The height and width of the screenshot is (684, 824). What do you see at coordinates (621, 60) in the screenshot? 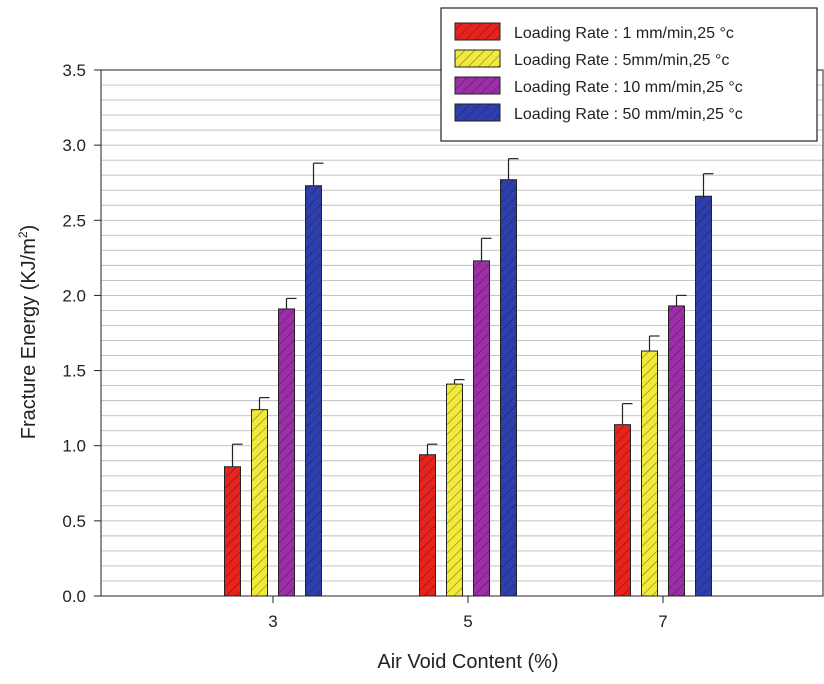
I see `legend-label: Loading Rate : 5mm/min,25 °c` at bounding box center [621, 60].